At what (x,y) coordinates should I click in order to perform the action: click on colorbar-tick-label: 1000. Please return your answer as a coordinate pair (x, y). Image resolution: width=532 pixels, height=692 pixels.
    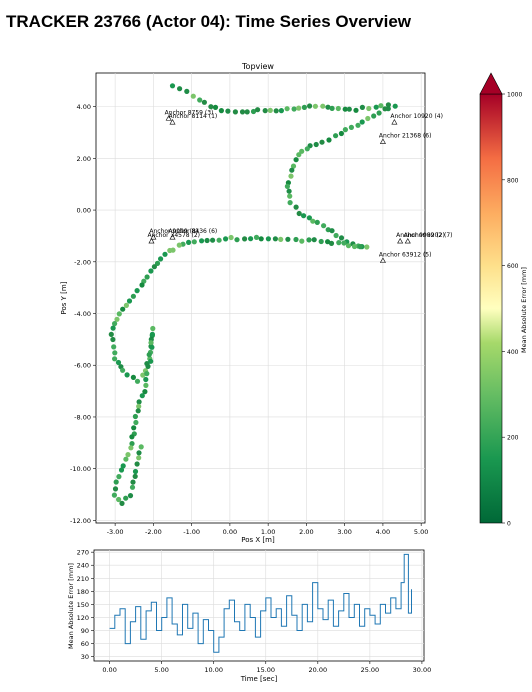
    Looking at the image, I should click on (514, 95).